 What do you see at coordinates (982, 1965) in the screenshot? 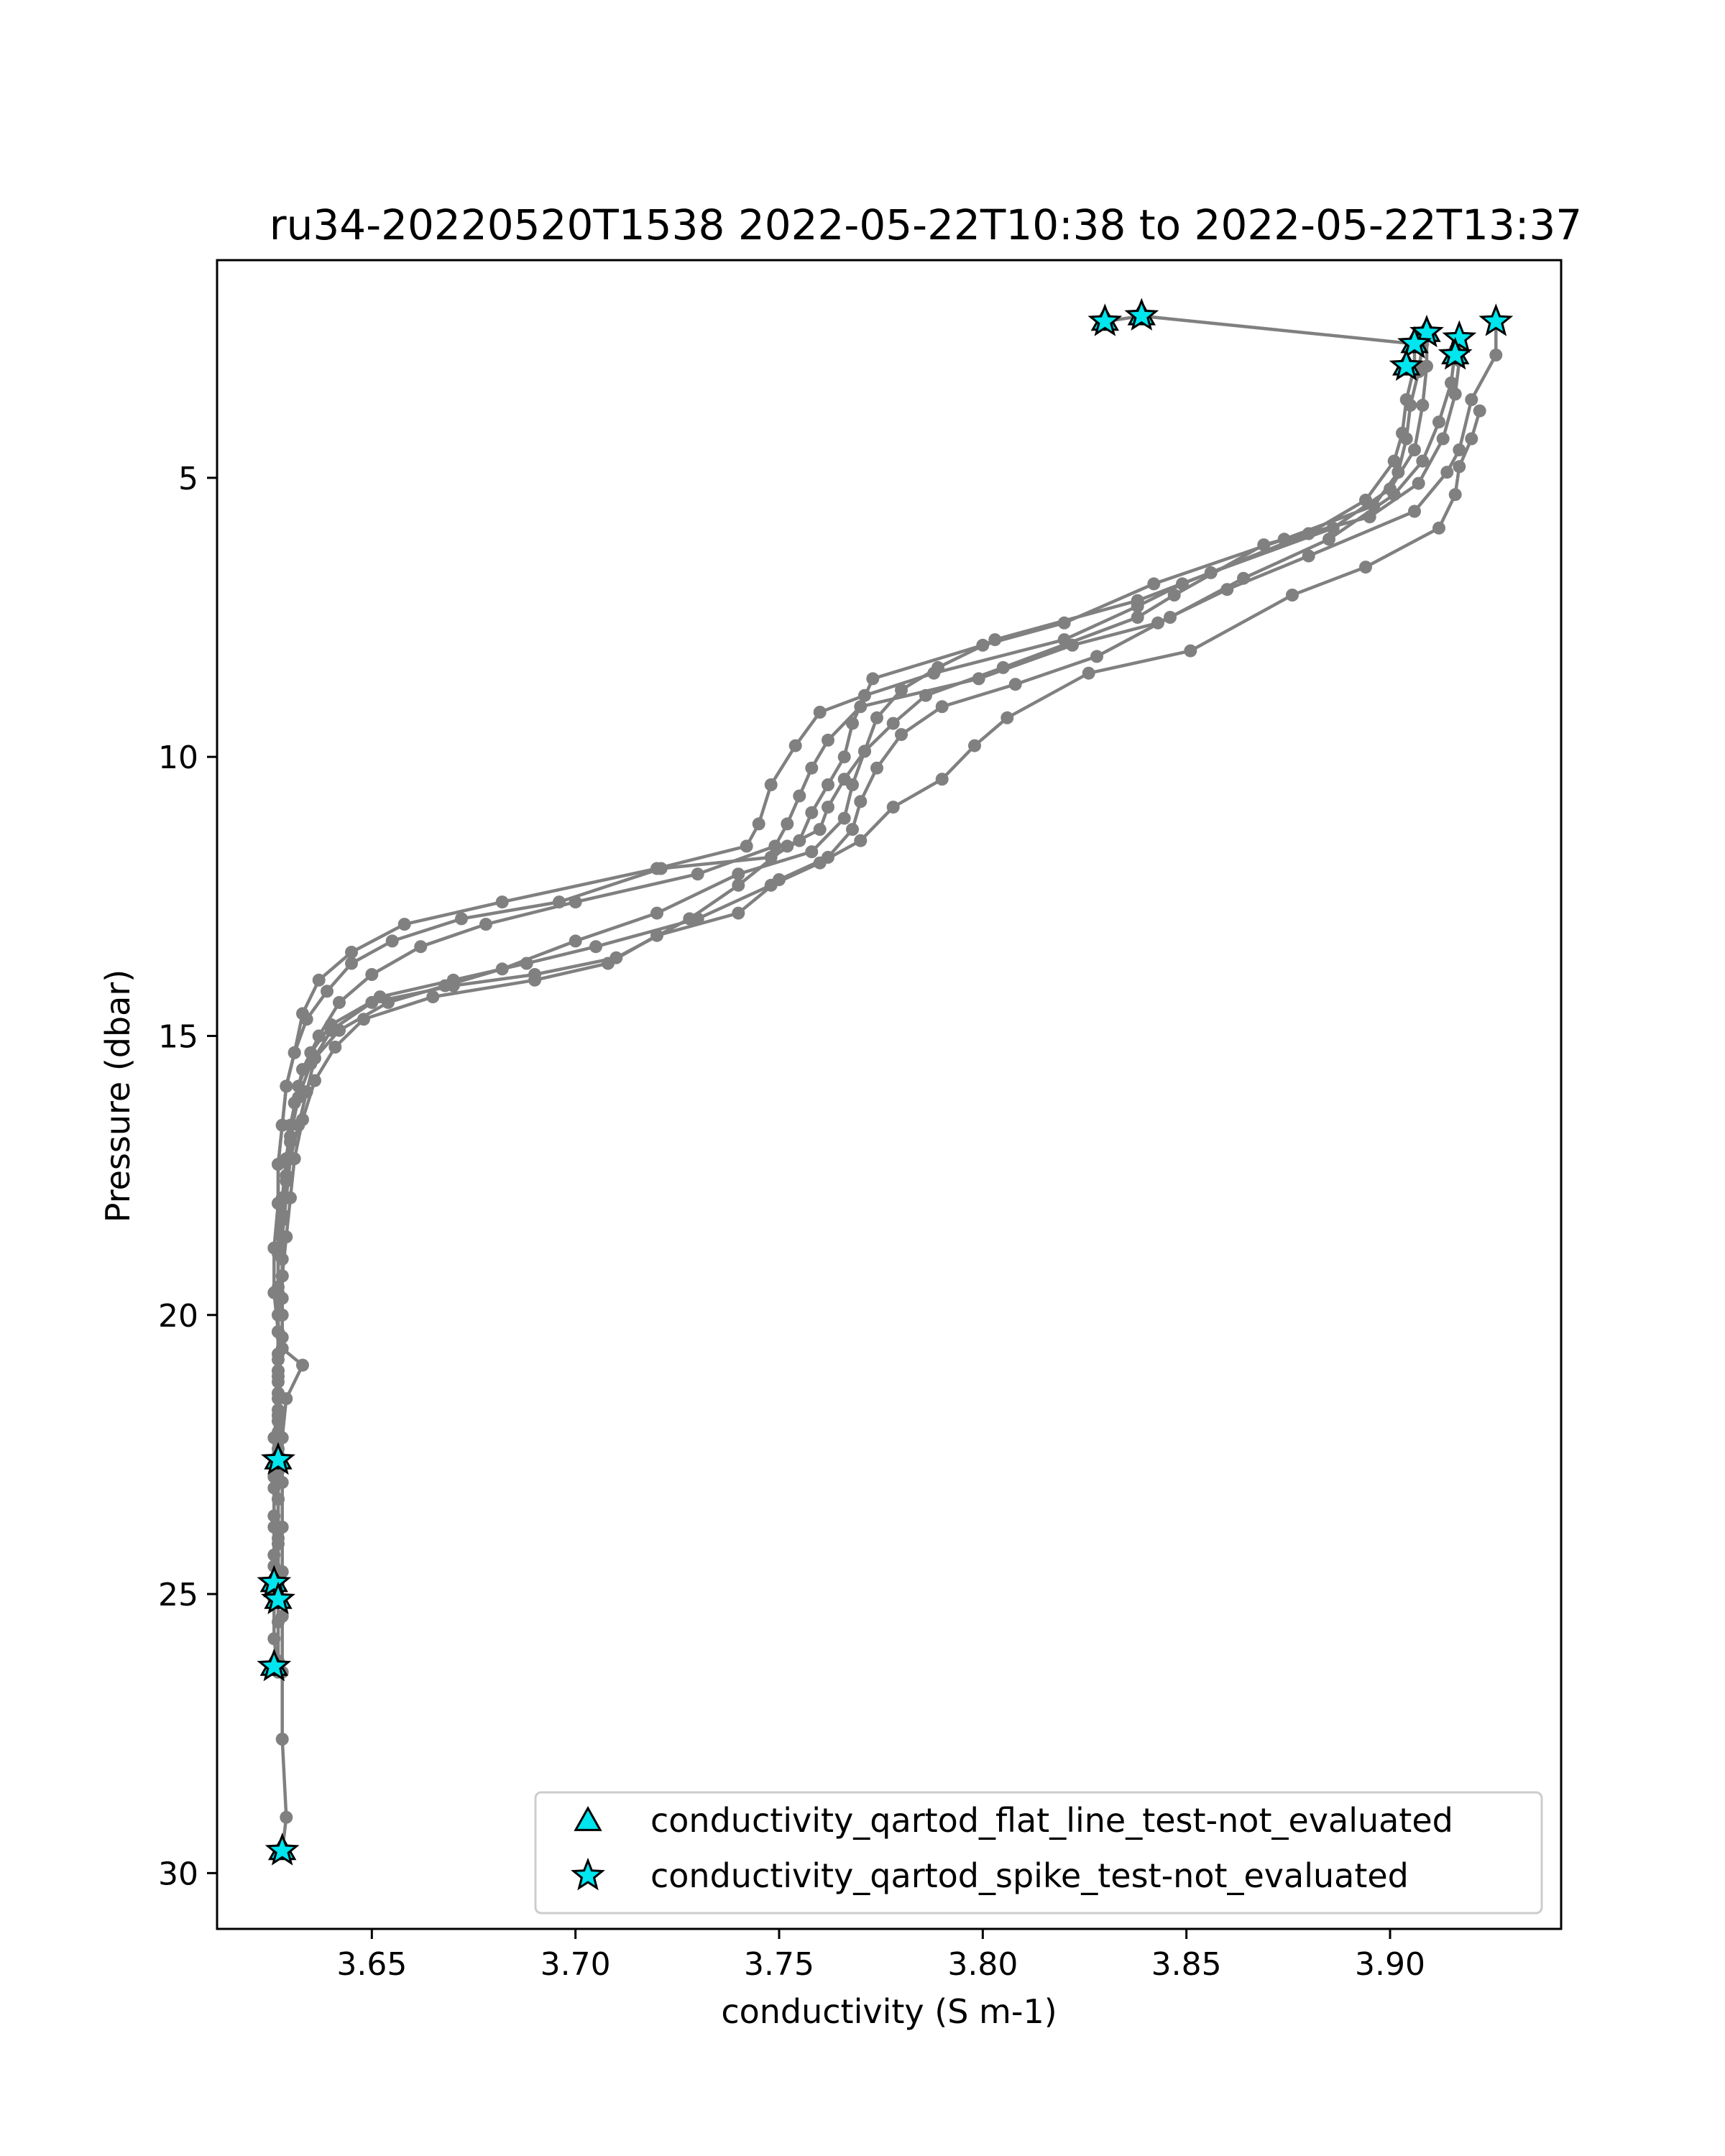
I see `x-tick-label: 3.80` at bounding box center [982, 1965].